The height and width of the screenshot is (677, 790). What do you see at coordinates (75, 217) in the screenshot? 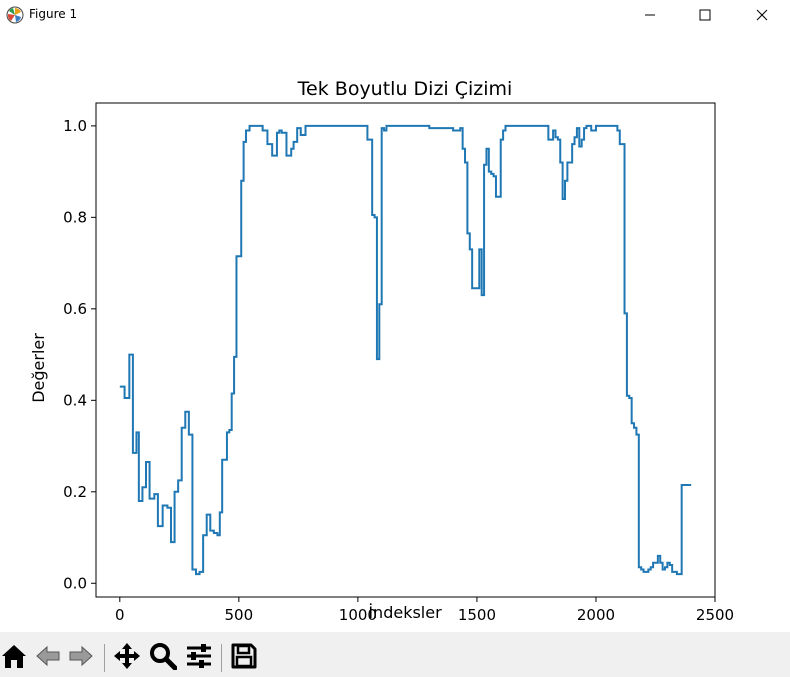
I see `y-tick-label: 0.8` at bounding box center [75, 217].